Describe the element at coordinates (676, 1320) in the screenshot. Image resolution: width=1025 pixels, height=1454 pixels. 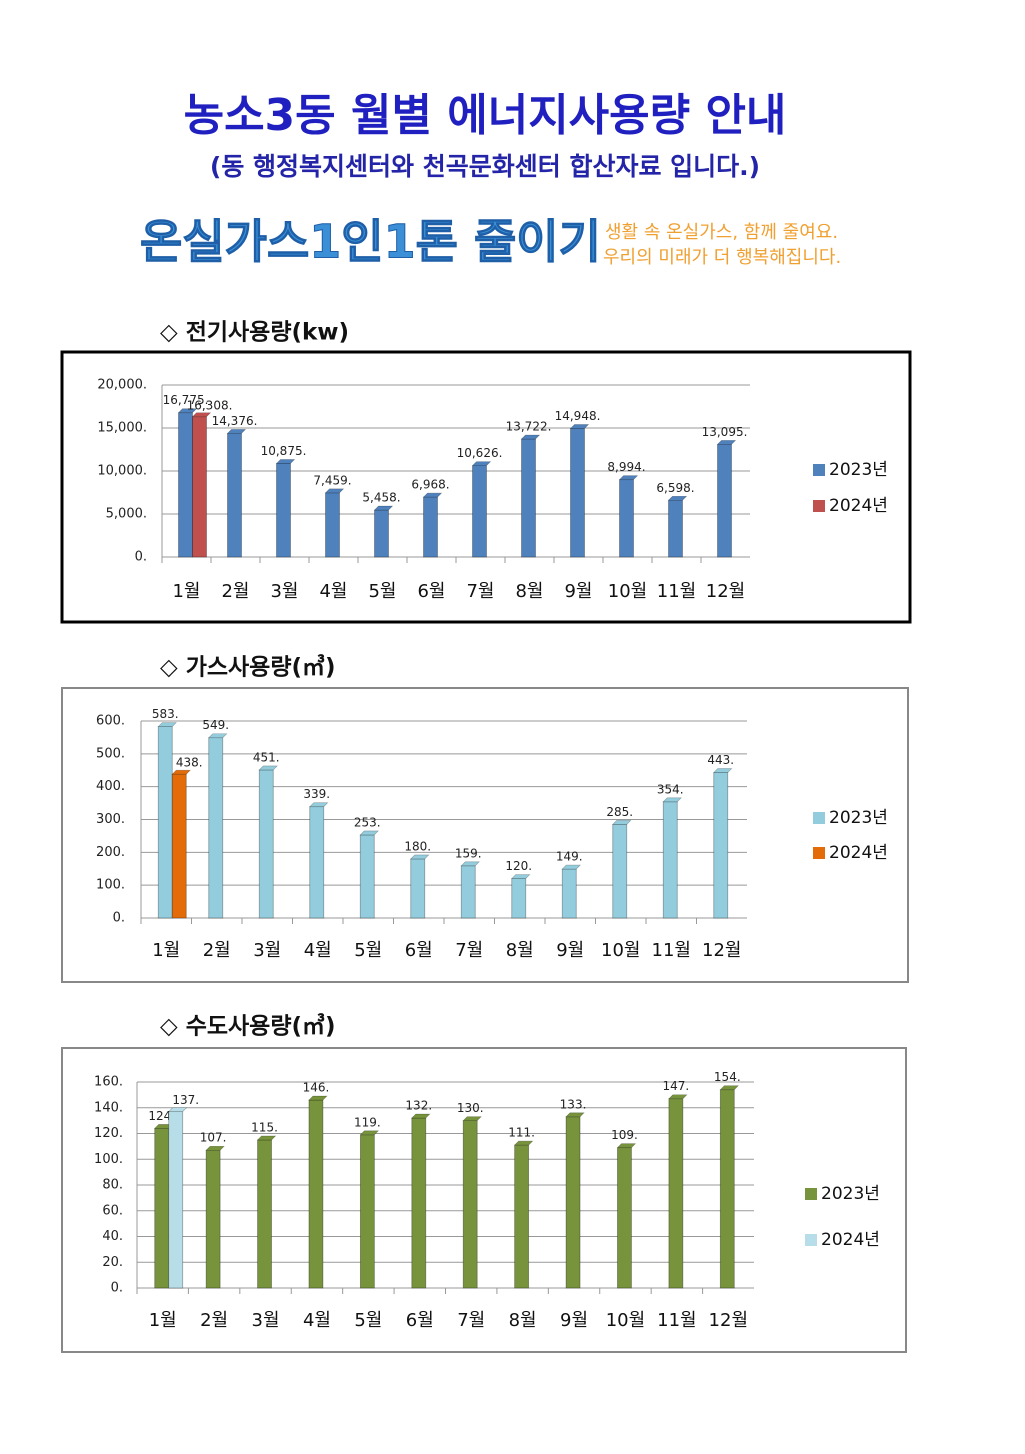
I see `x-tick-label: 11월` at that location.